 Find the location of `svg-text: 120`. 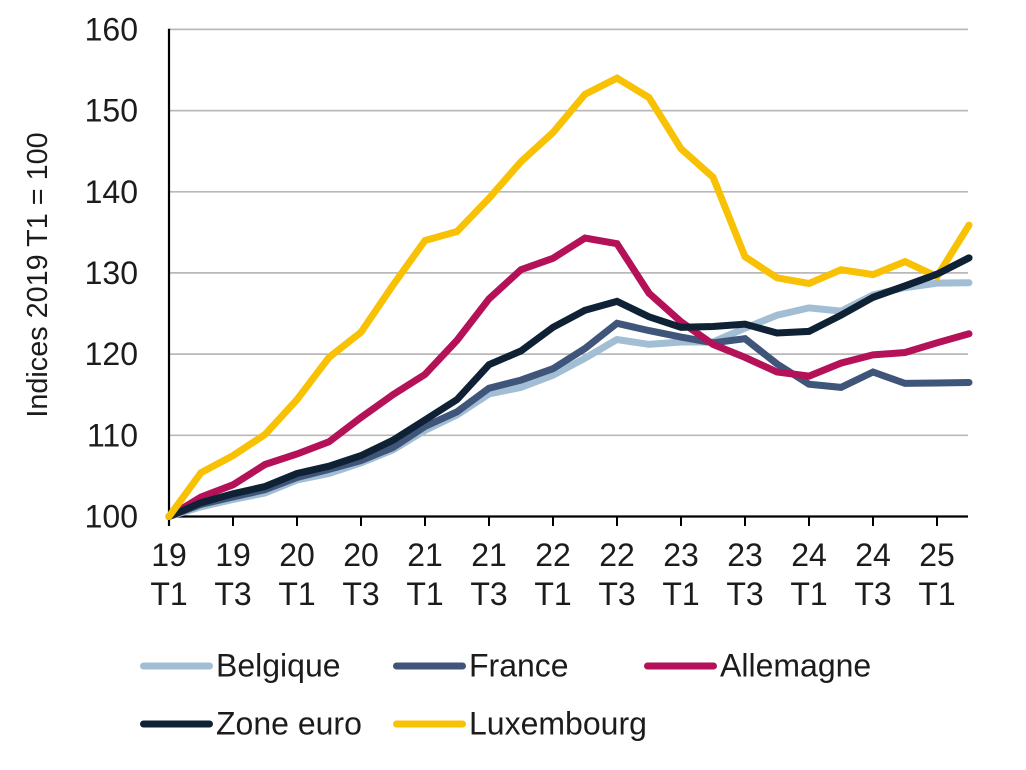

svg-text: 120 is located at coordinates (111, 354).